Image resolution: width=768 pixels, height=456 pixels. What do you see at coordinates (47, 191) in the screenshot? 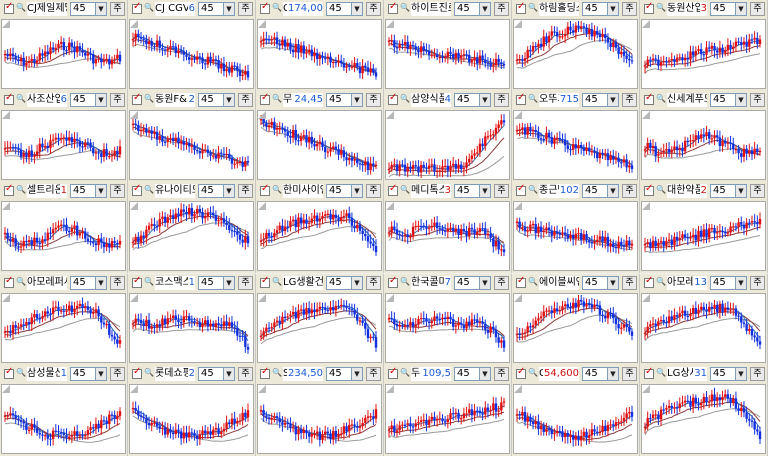
I see `stock-name-field: 셀트리온 1` at bounding box center [47, 191].